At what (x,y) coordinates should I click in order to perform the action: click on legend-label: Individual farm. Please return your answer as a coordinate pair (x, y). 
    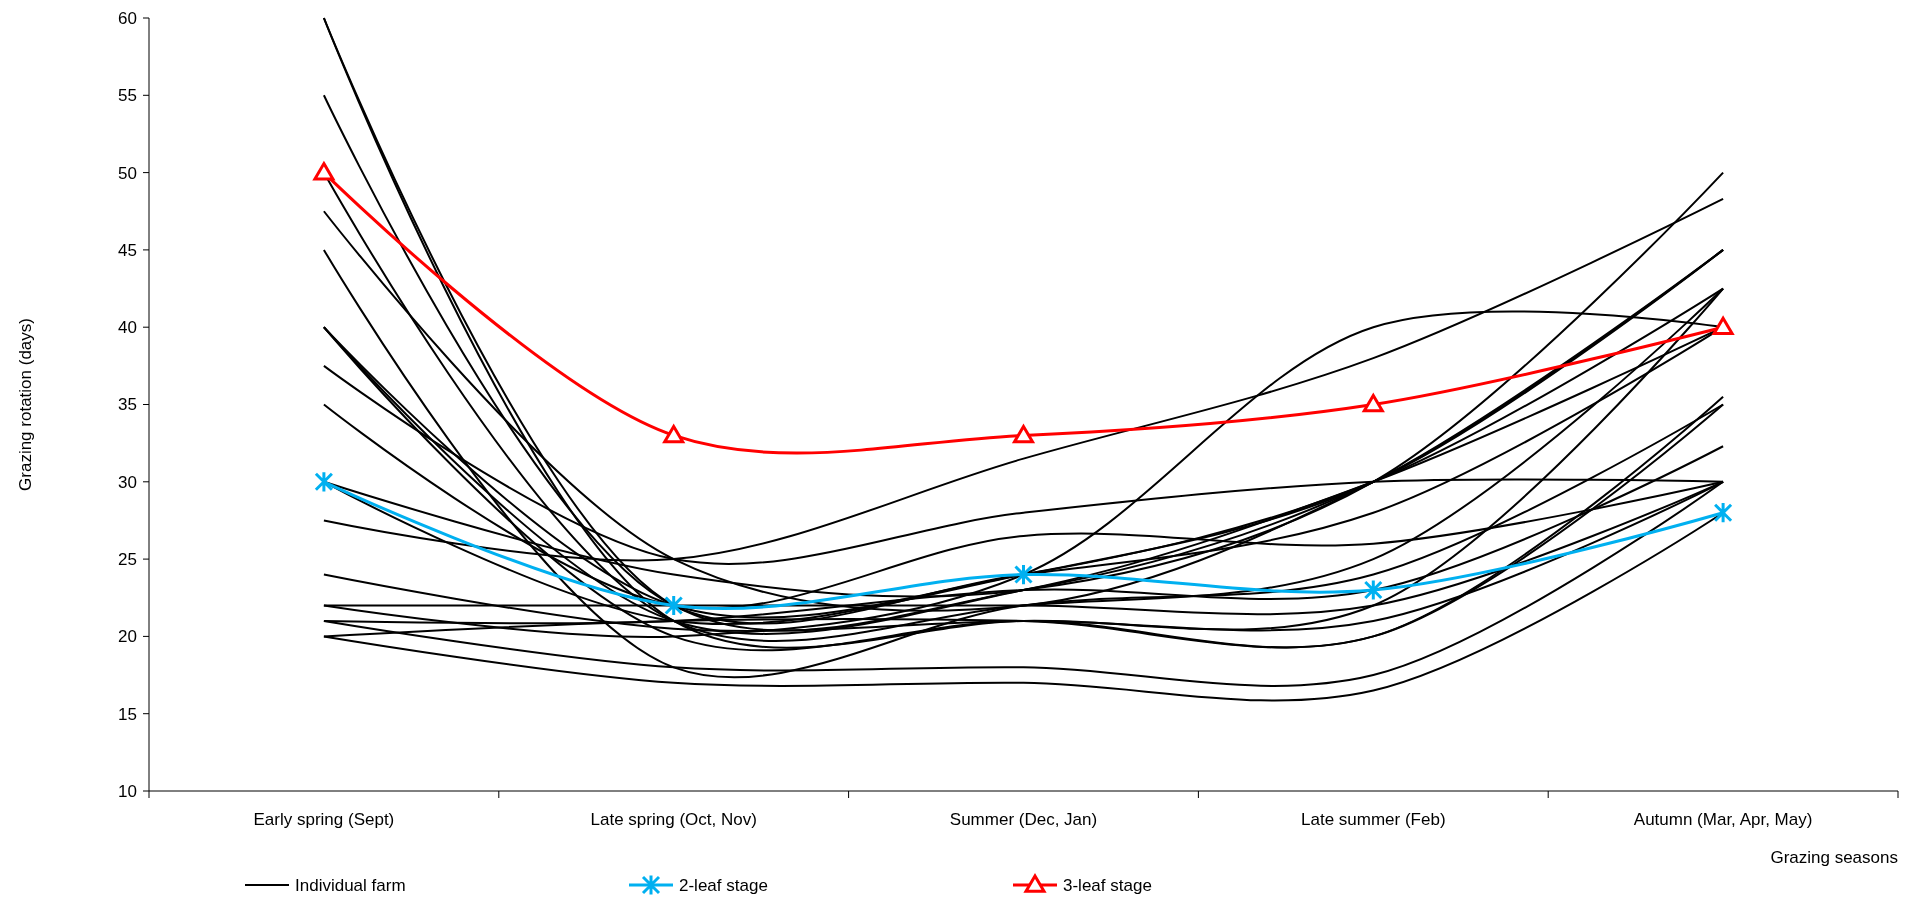
    Looking at the image, I should click on (350, 885).